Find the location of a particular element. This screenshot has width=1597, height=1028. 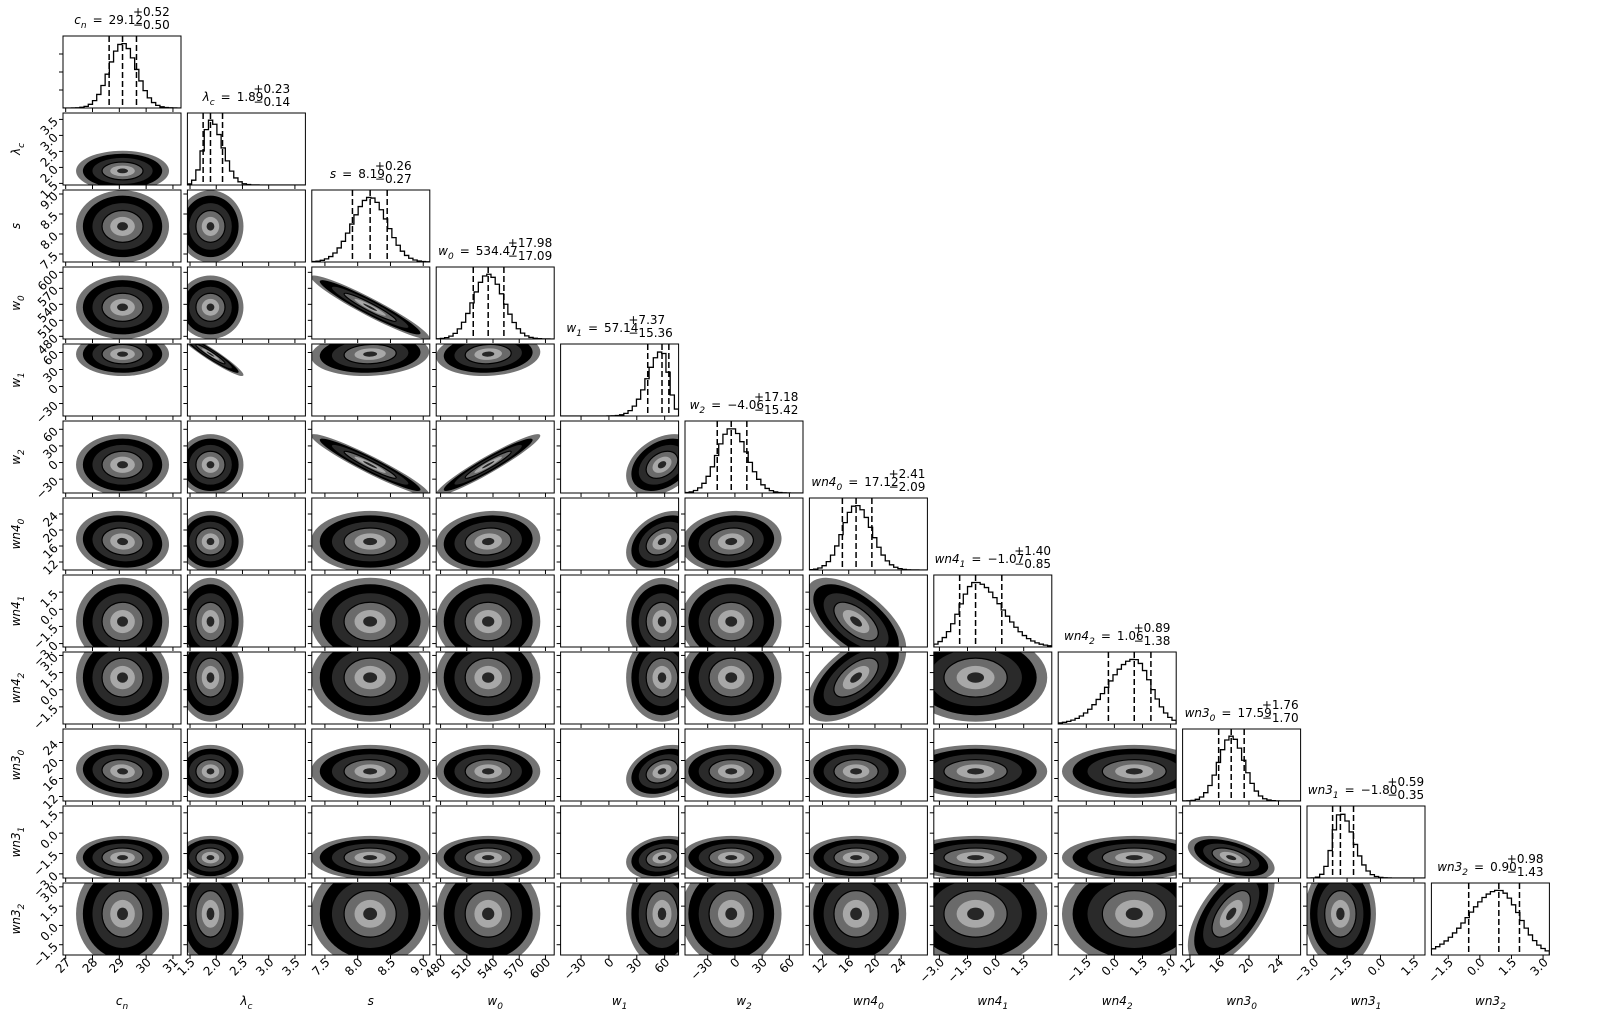

panel: s = 8.19+0.26−0.27 is located at coordinates (371, 212).